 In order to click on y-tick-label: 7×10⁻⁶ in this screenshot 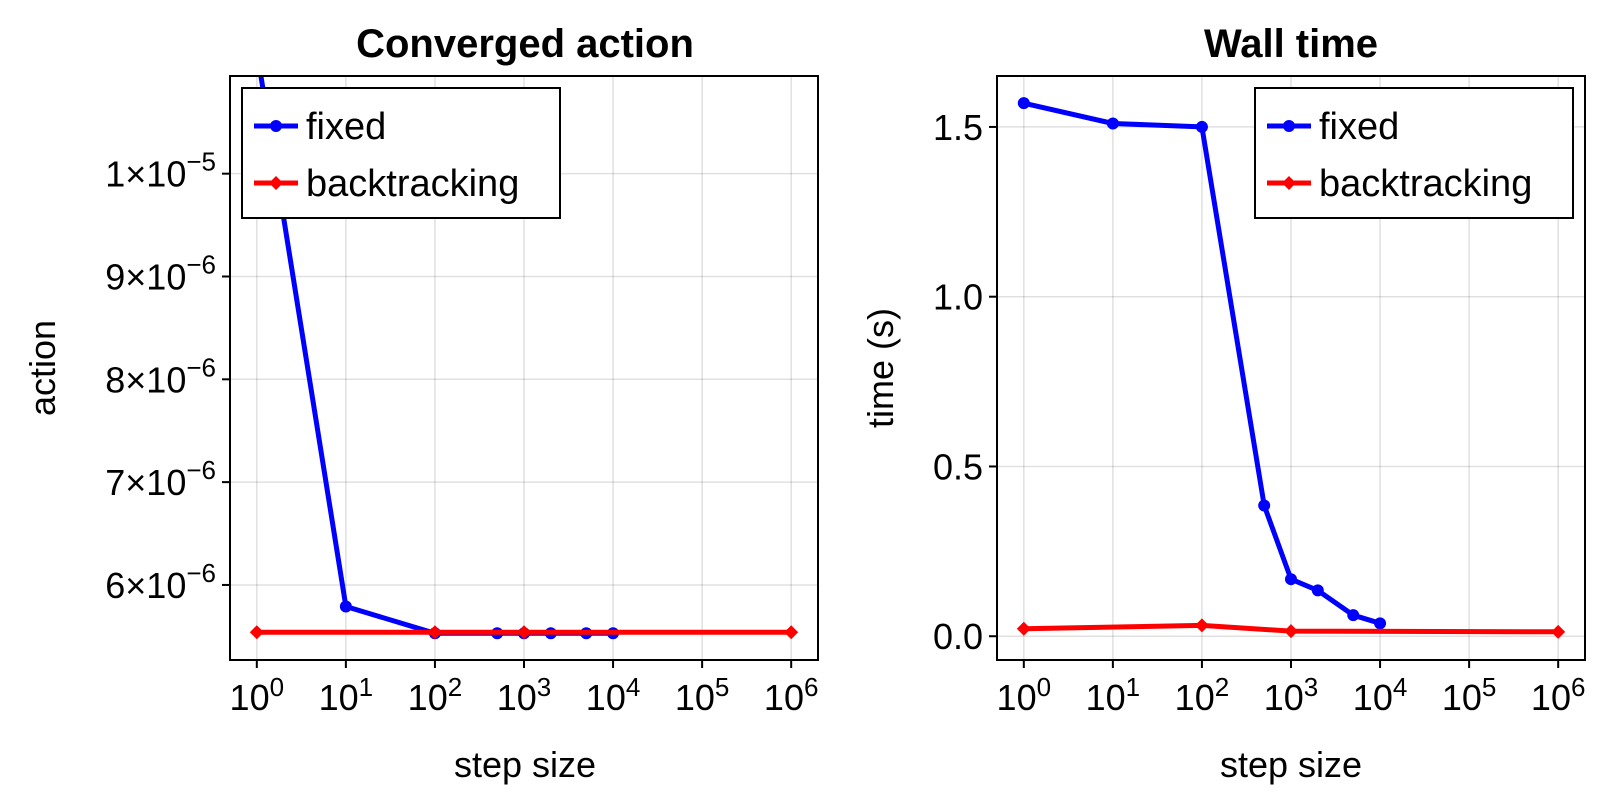, I will do `click(160, 479)`.